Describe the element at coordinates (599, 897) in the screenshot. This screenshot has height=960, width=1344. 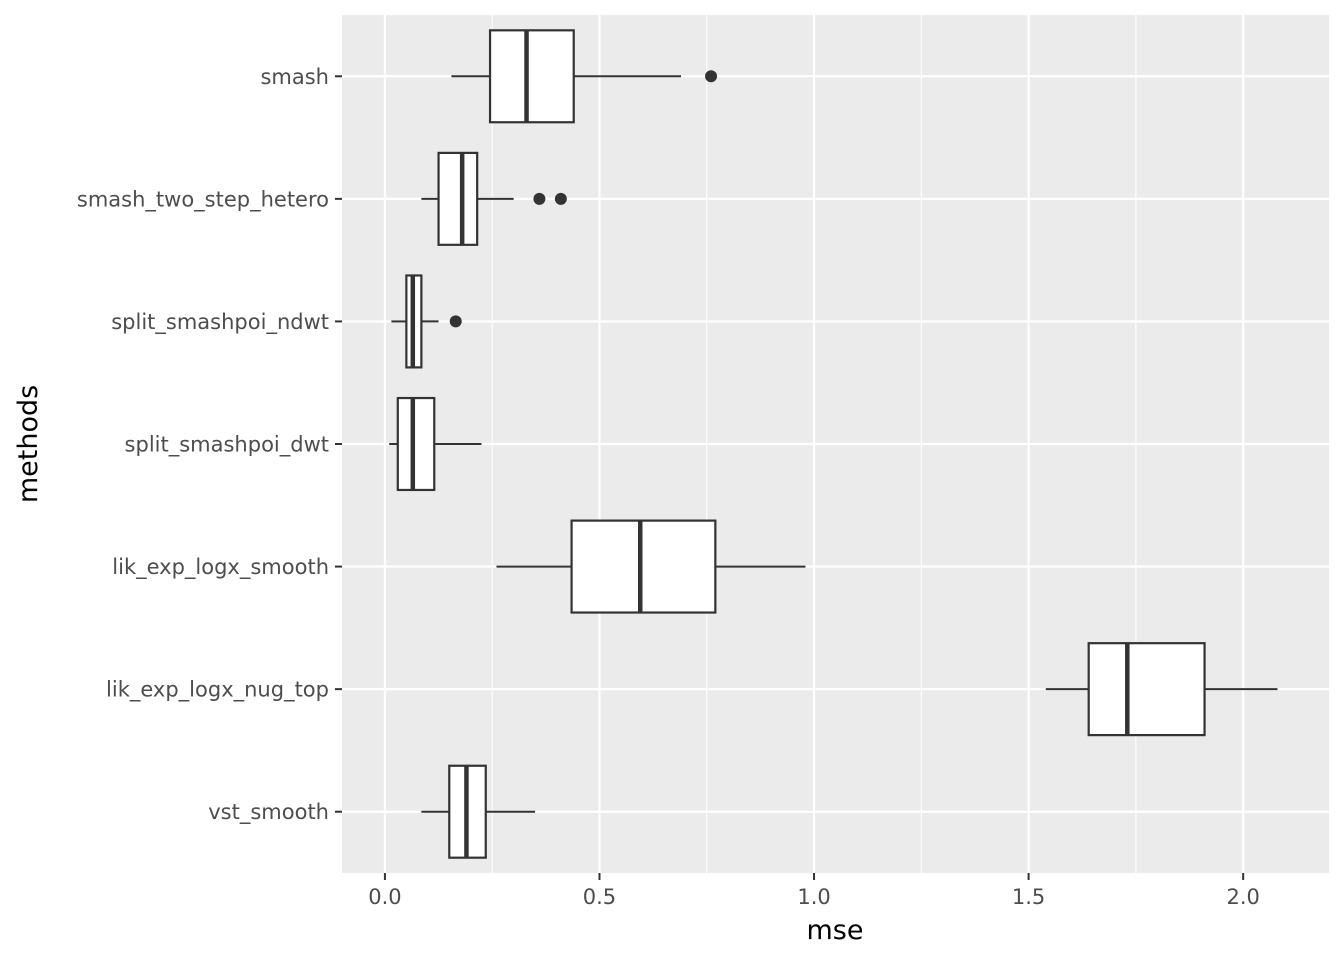
I see `x-tick-label: 0.5` at that location.